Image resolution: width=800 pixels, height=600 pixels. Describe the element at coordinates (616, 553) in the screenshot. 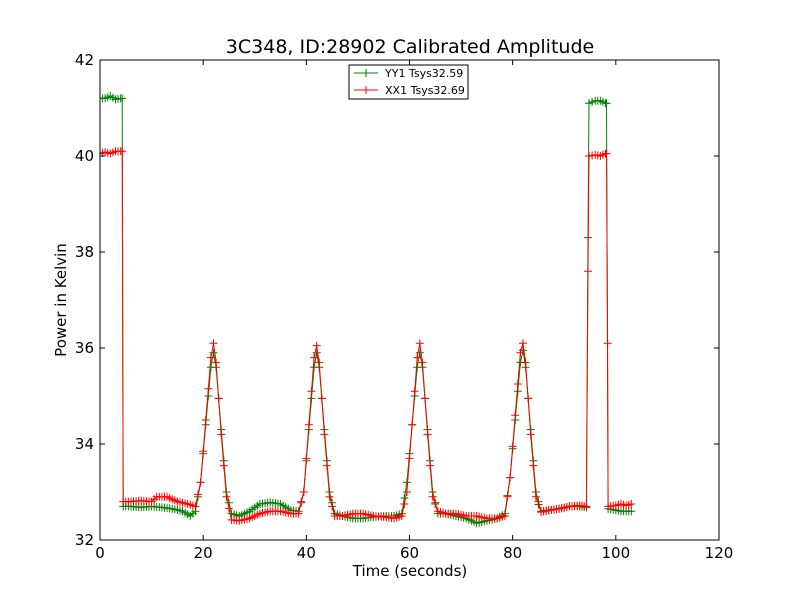

I see `x-tick-label: 100` at that location.